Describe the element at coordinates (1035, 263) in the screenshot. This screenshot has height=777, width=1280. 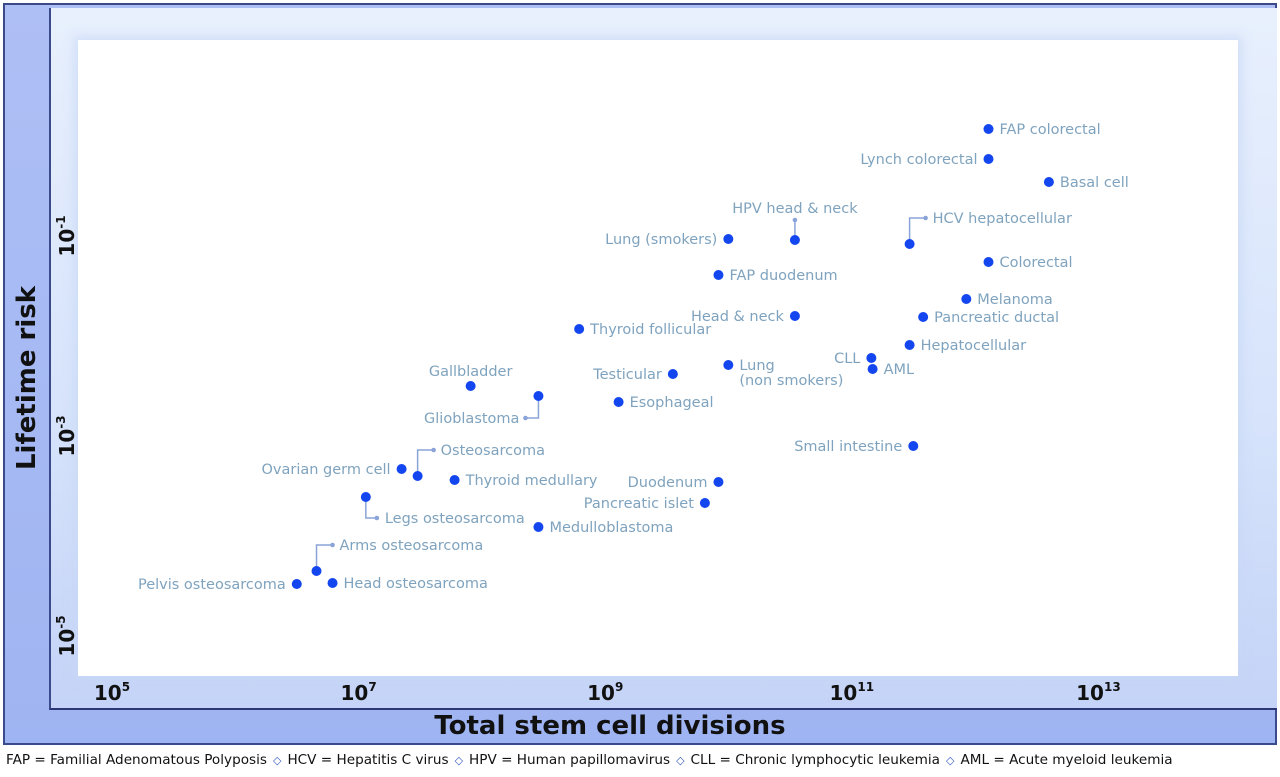
I see `point-label-colorectal: Colorectal` at that location.